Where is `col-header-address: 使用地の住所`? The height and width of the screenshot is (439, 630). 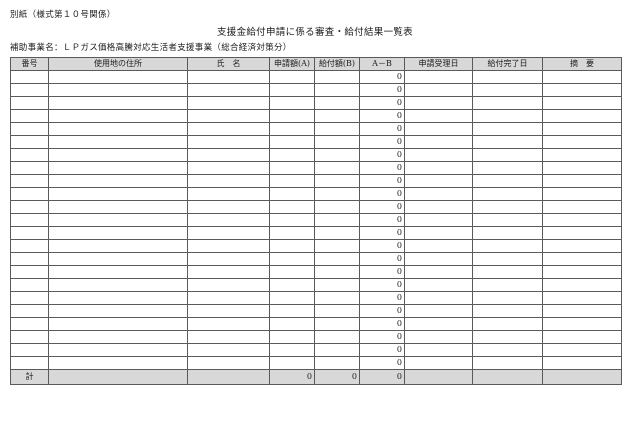 col-header-address: 使用地の住所 is located at coordinates (118, 64).